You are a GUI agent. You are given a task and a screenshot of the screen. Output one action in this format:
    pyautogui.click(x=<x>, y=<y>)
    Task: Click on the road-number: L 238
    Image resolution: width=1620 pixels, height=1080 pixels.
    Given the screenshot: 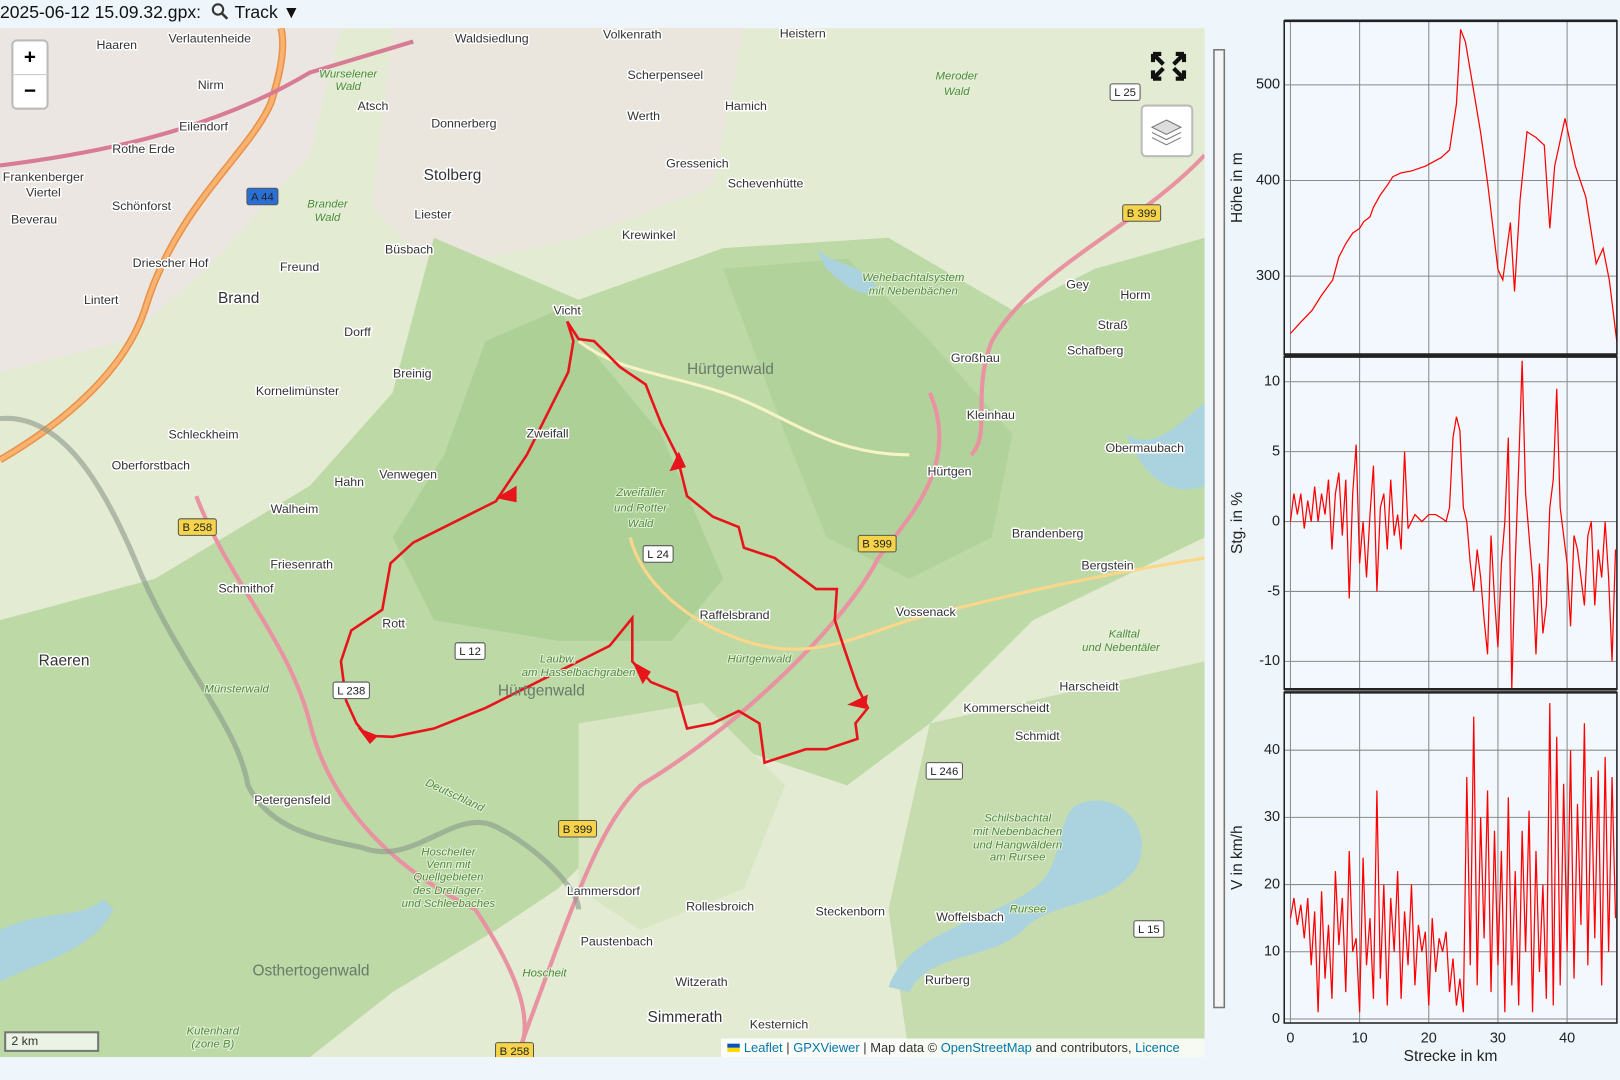 What is the action you would take?
    pyautogui.click(x=351, y=691)
    